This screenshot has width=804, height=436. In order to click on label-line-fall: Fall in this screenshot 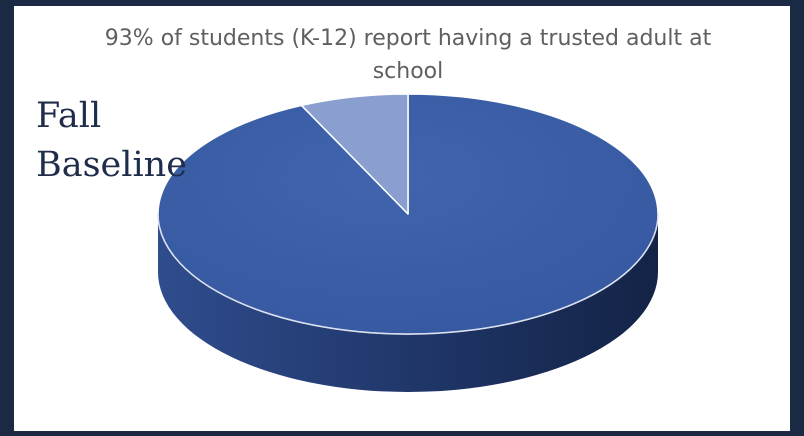, I will do `click(69, 116)`.